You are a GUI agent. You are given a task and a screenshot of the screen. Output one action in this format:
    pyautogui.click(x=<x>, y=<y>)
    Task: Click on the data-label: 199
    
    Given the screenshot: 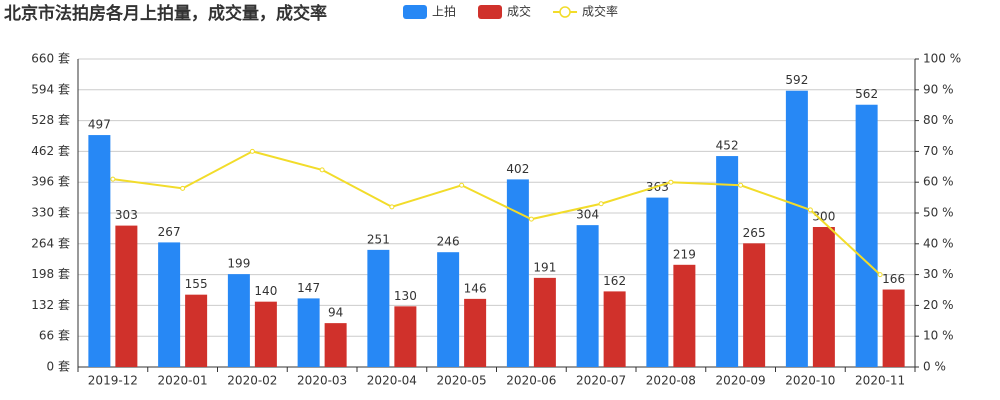 What is the action you would take?
    pyautogui.click(x=238, y=264)
    